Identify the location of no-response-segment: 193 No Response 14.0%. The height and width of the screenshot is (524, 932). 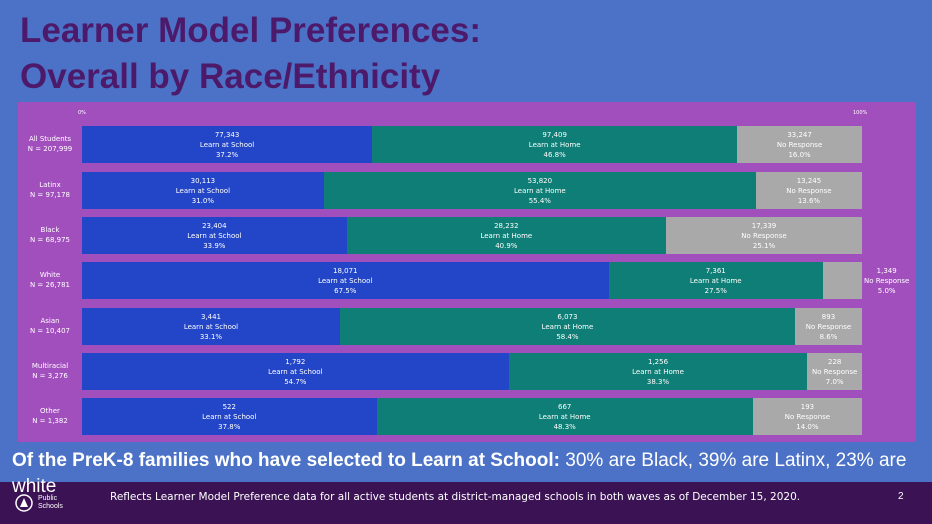
(807, 416).